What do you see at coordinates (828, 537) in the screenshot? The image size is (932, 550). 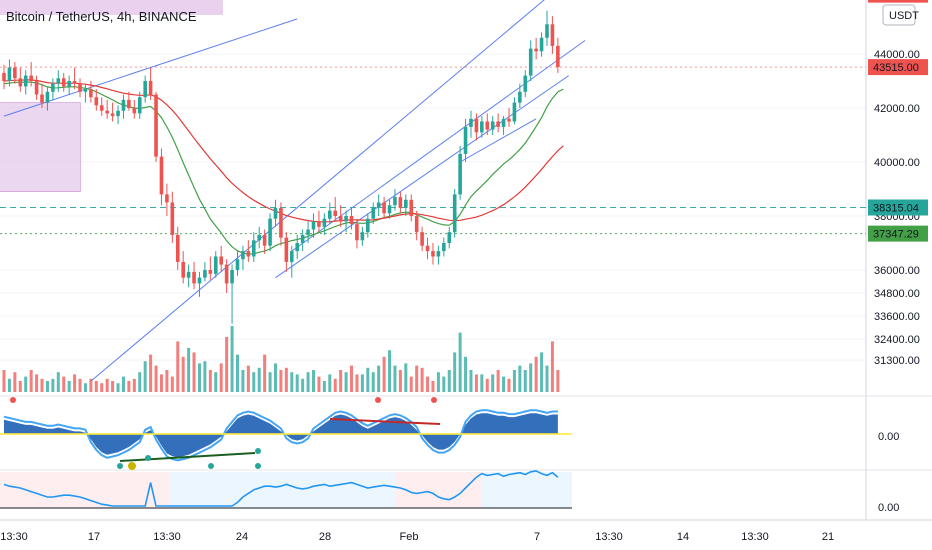 I see `time-tick-label: 21` at bounding box center [828, 537].